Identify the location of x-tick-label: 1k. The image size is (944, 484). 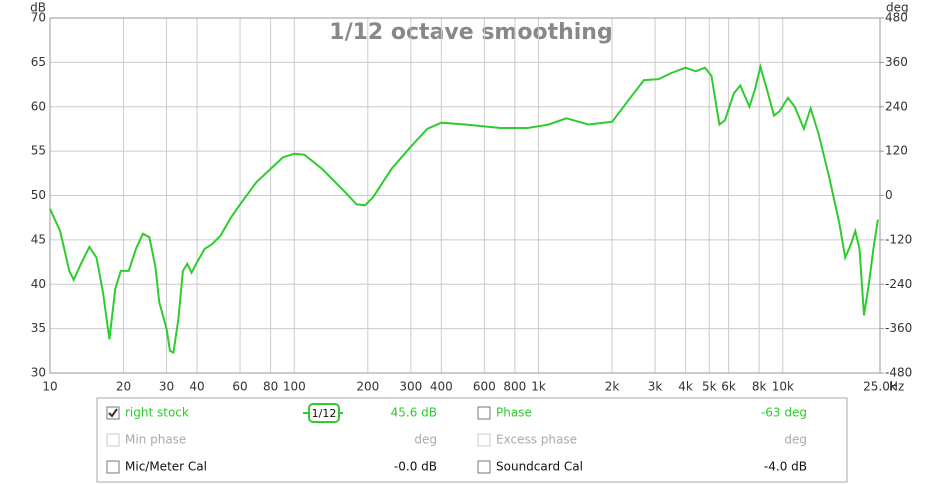
(538, 387).